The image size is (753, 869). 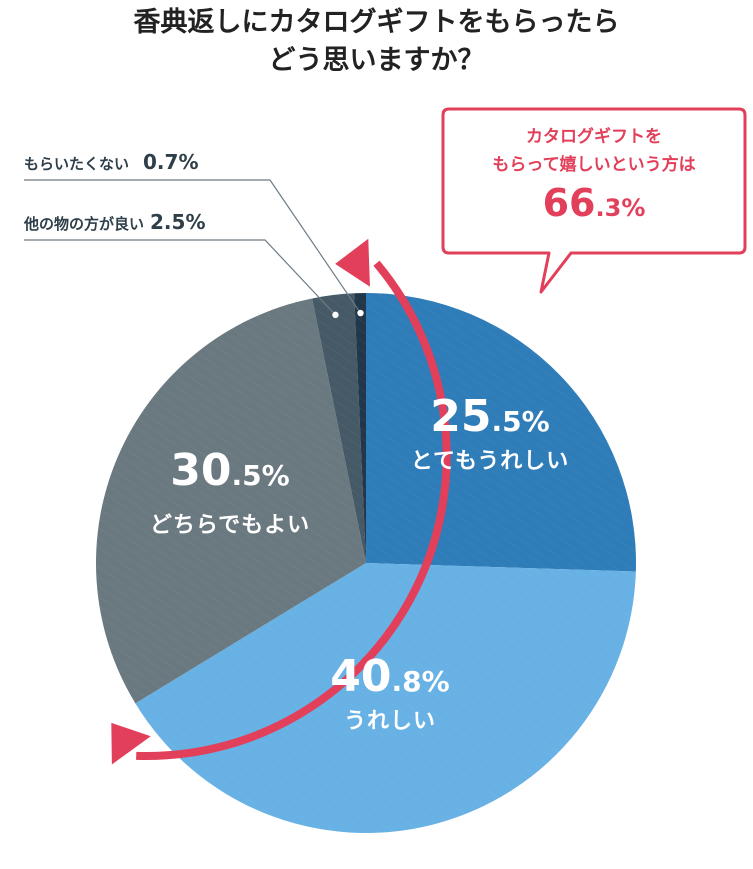 What do you see at coordinates (360, 313) in the screenshot?
I see `leader-dot-not-want` at bounding box center [360, 313].